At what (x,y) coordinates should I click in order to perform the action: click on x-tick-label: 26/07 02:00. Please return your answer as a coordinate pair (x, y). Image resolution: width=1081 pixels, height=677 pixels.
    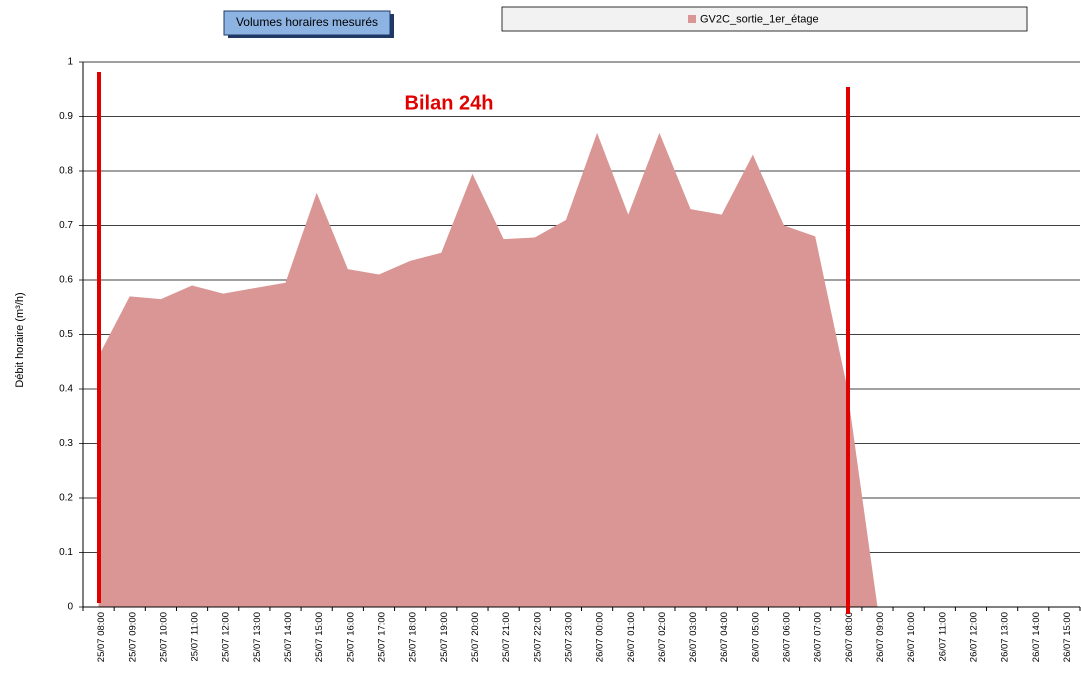
    Looking at the image, I should click on (662, 637).